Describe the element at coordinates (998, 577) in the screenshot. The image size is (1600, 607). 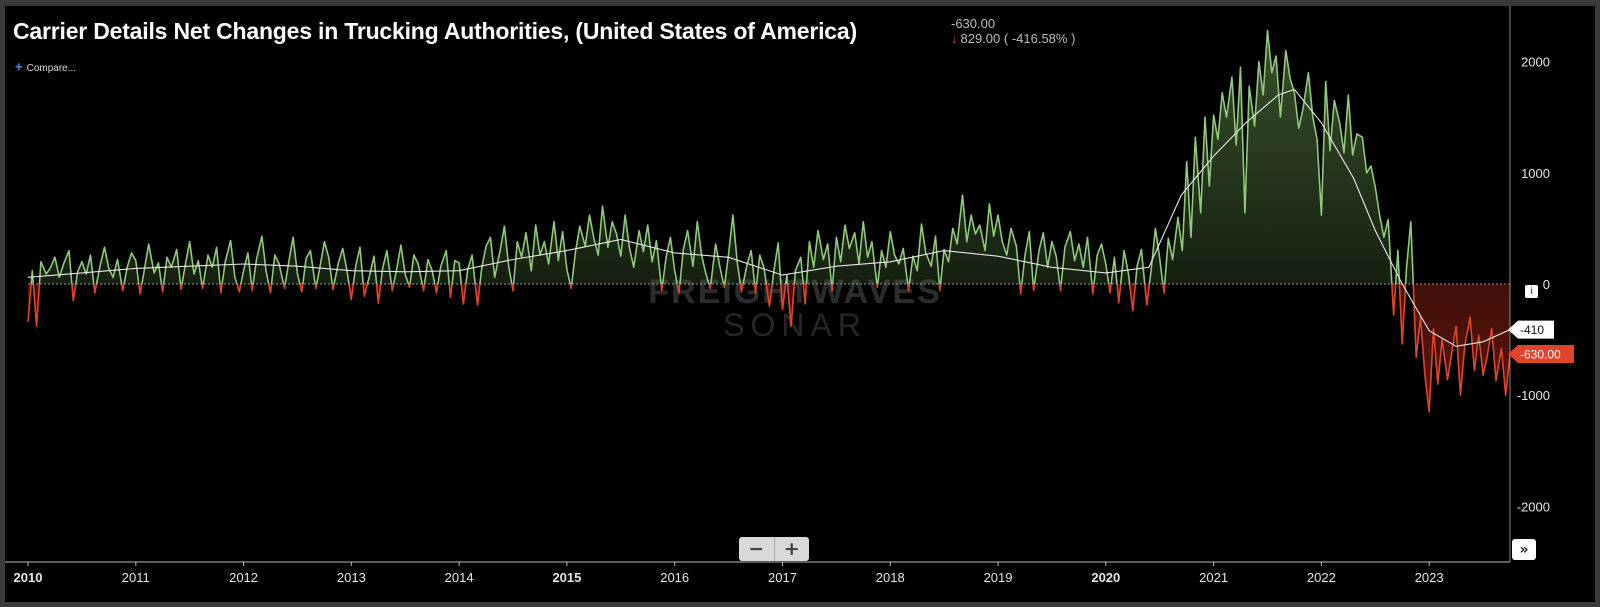
I see `x-tick-label: 2019` at that location.